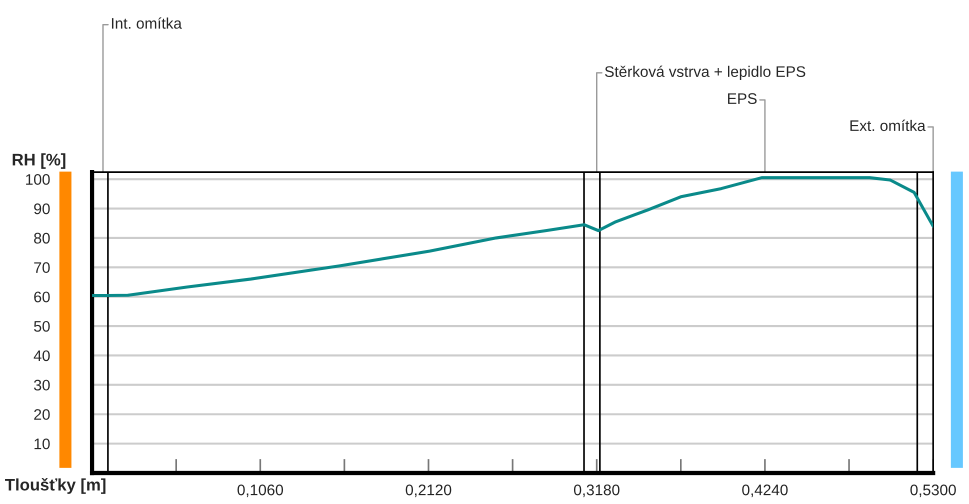 Image resolution: width=969 pixels, height=504 pixels. I want to click on y-tick-label: 70, so click(42, 268).